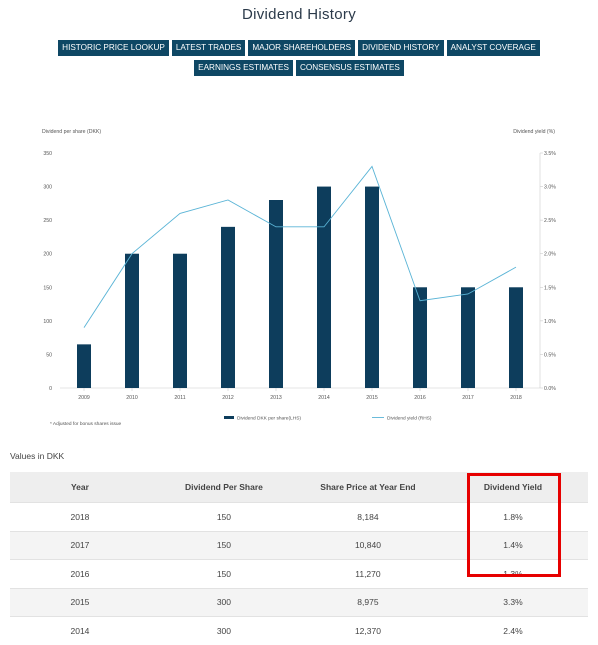  I want to click on cell-price: 12,370, so click(367, 630).